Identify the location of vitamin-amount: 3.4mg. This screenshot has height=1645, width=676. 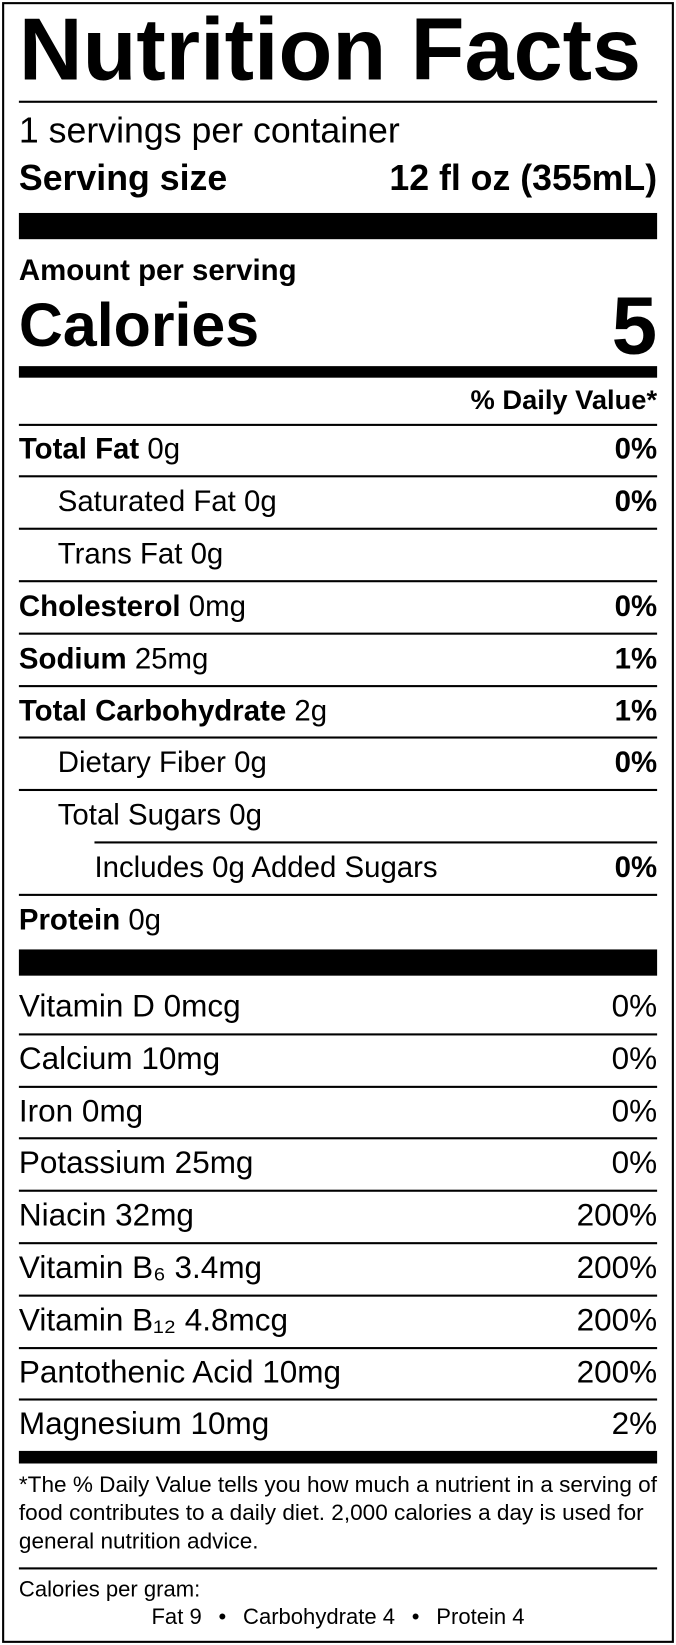
(218, 1268).